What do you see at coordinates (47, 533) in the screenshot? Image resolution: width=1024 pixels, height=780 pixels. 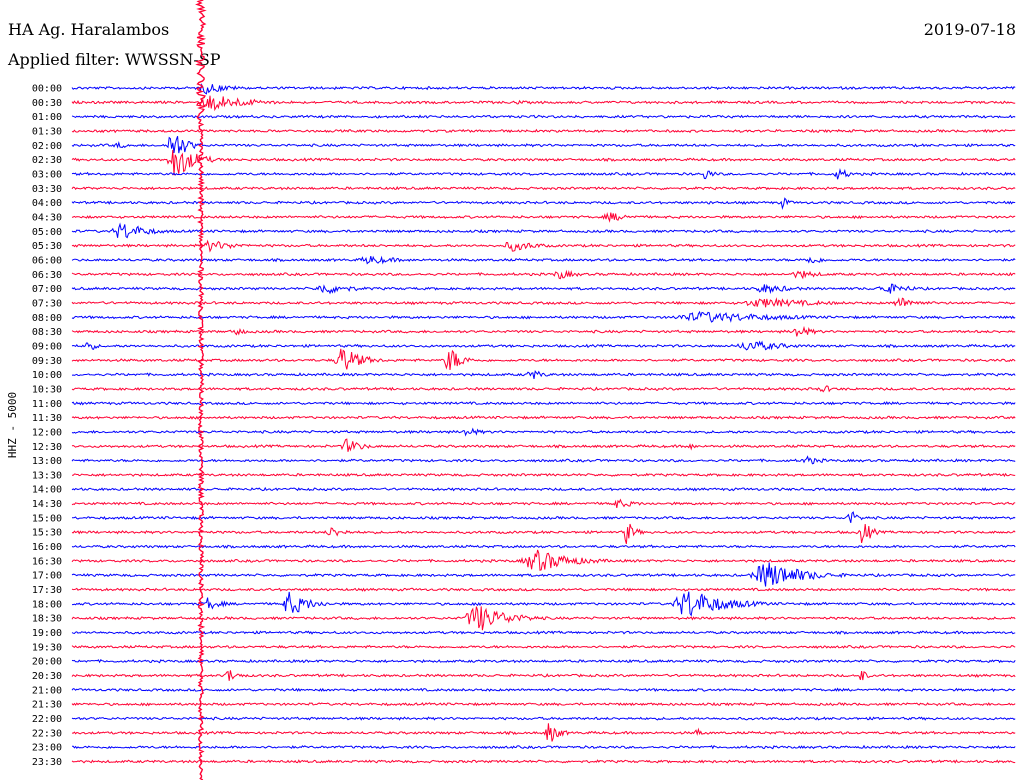 I see `time-tick-label: 15:30` at bounding box center [47, 533].